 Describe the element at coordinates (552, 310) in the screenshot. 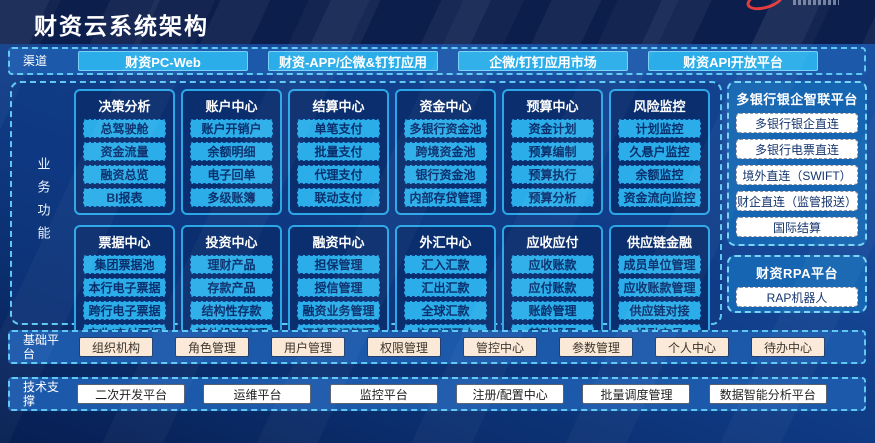

I see `module-chip: 账龄管理` at that location.